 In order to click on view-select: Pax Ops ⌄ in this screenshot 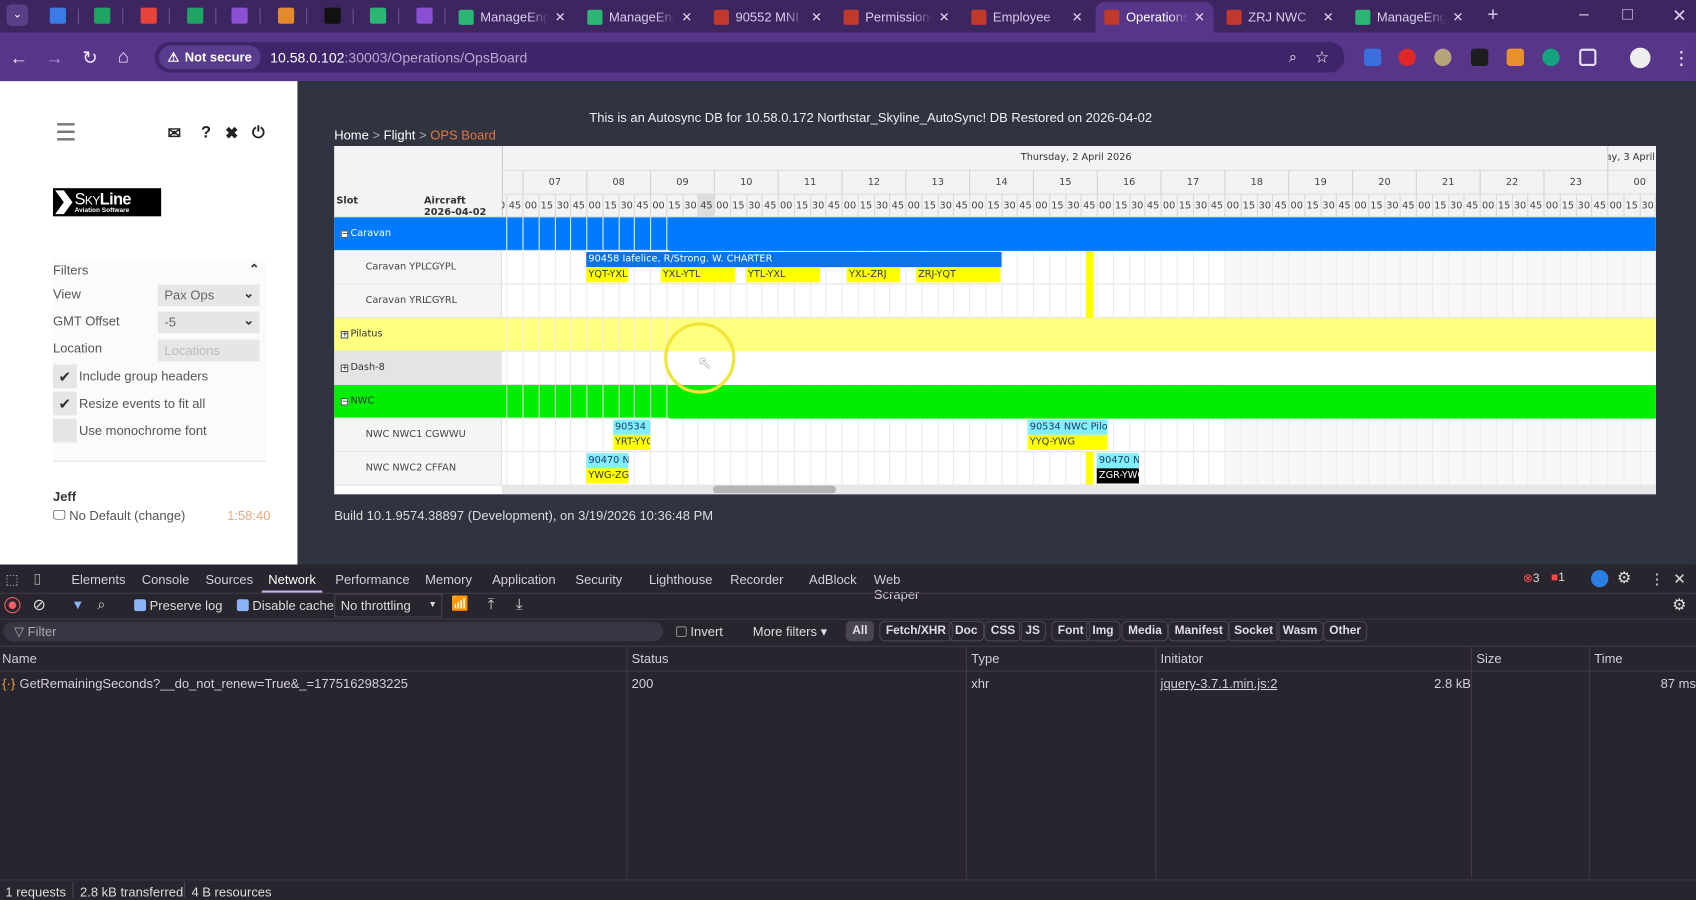, I will do `click(208, 295)`.